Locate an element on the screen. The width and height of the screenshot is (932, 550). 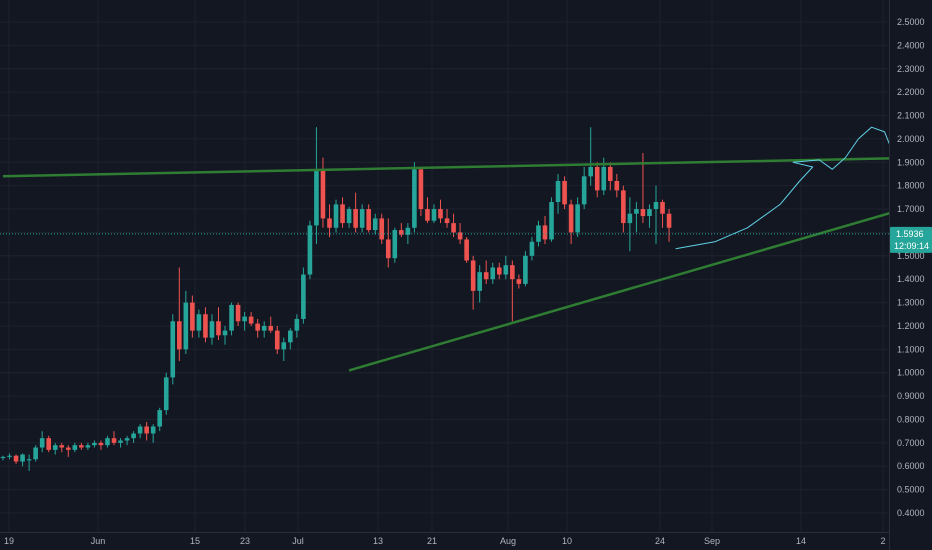
time-tick-label: 10 is located at coordinates (567, 541).